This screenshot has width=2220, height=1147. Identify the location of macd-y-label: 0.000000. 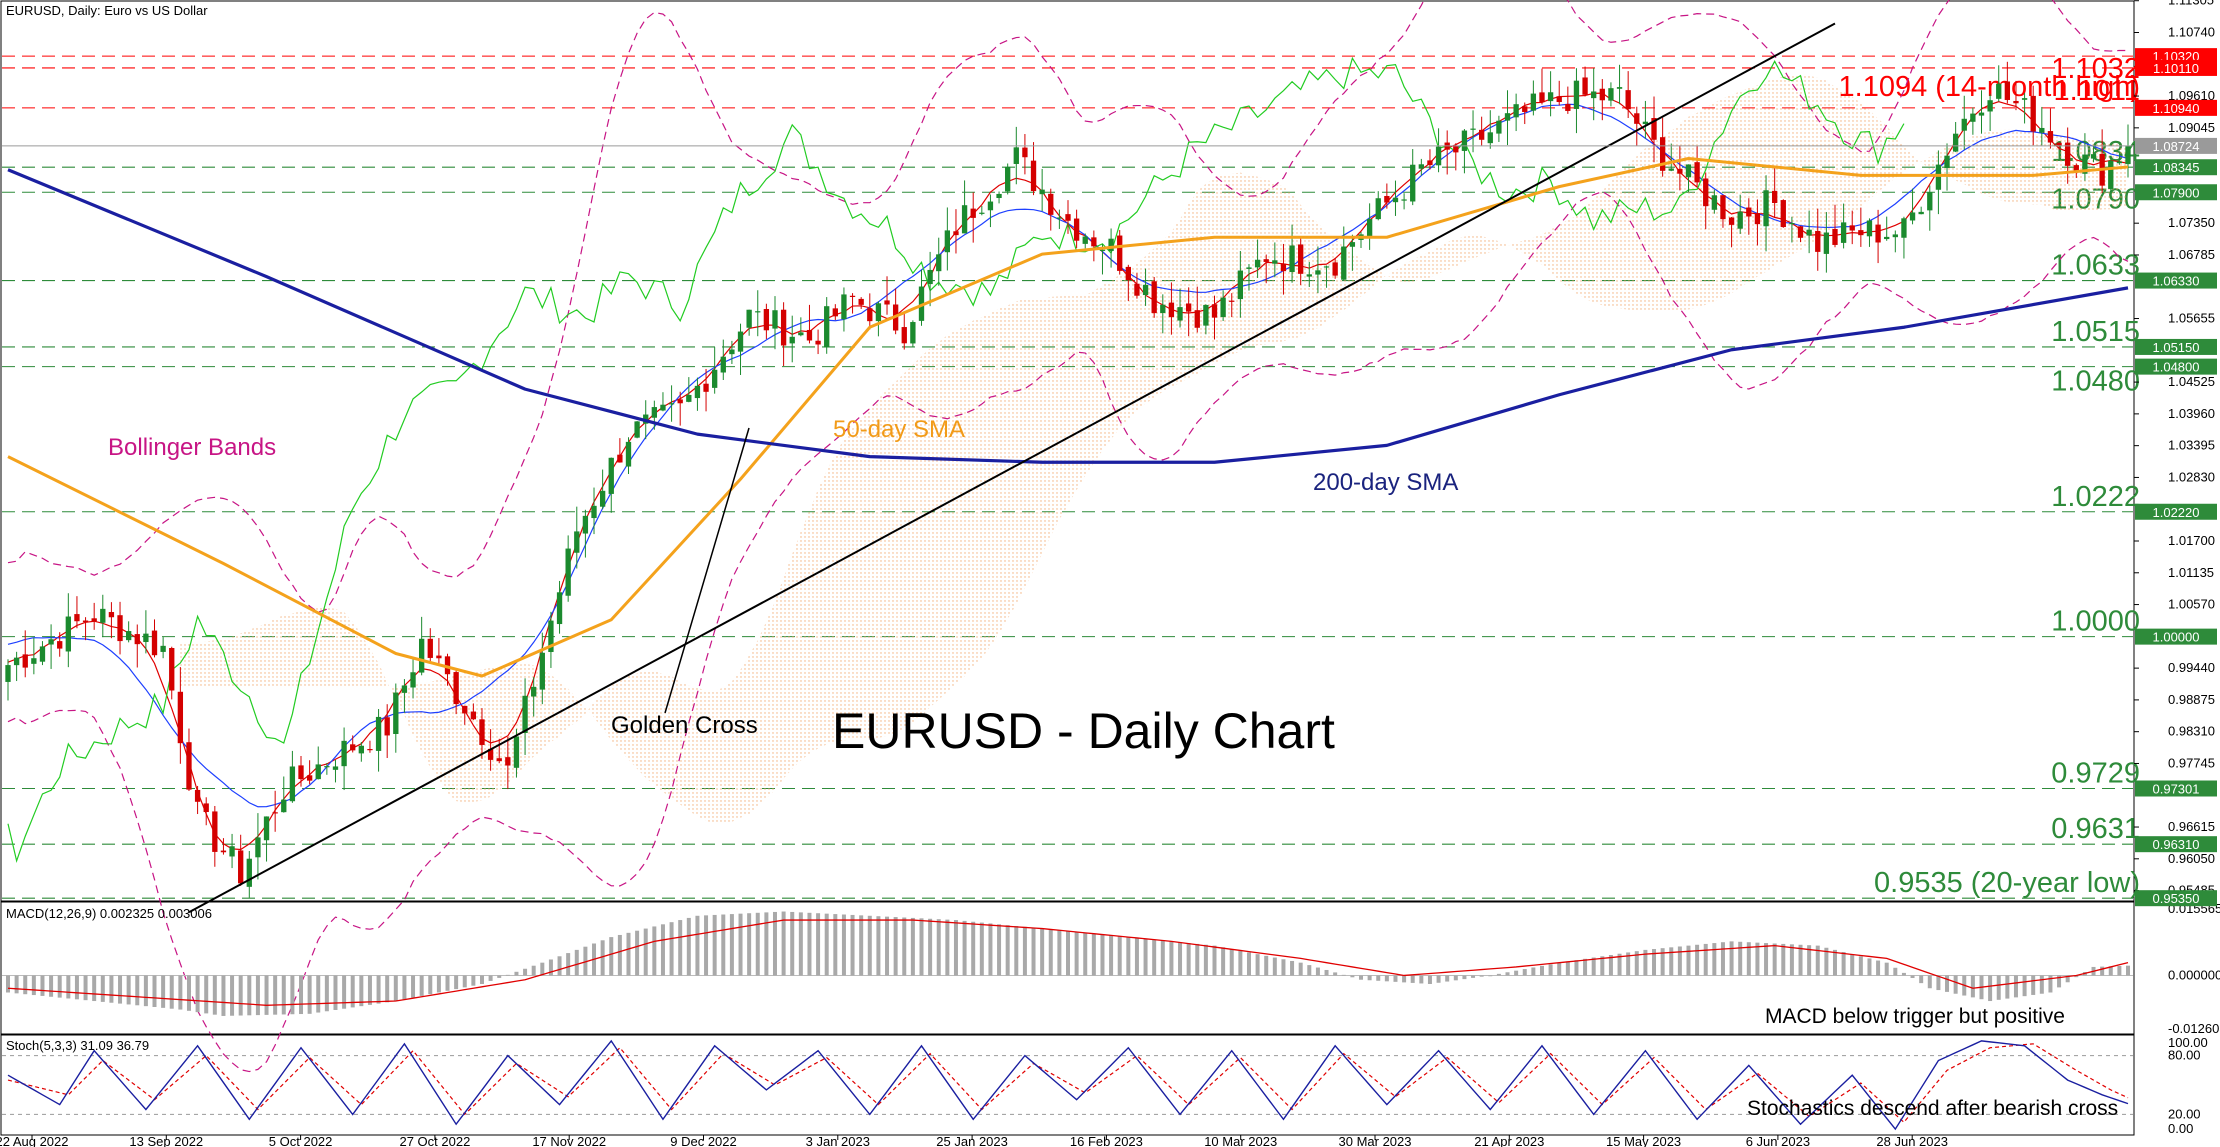
(2194, 974).